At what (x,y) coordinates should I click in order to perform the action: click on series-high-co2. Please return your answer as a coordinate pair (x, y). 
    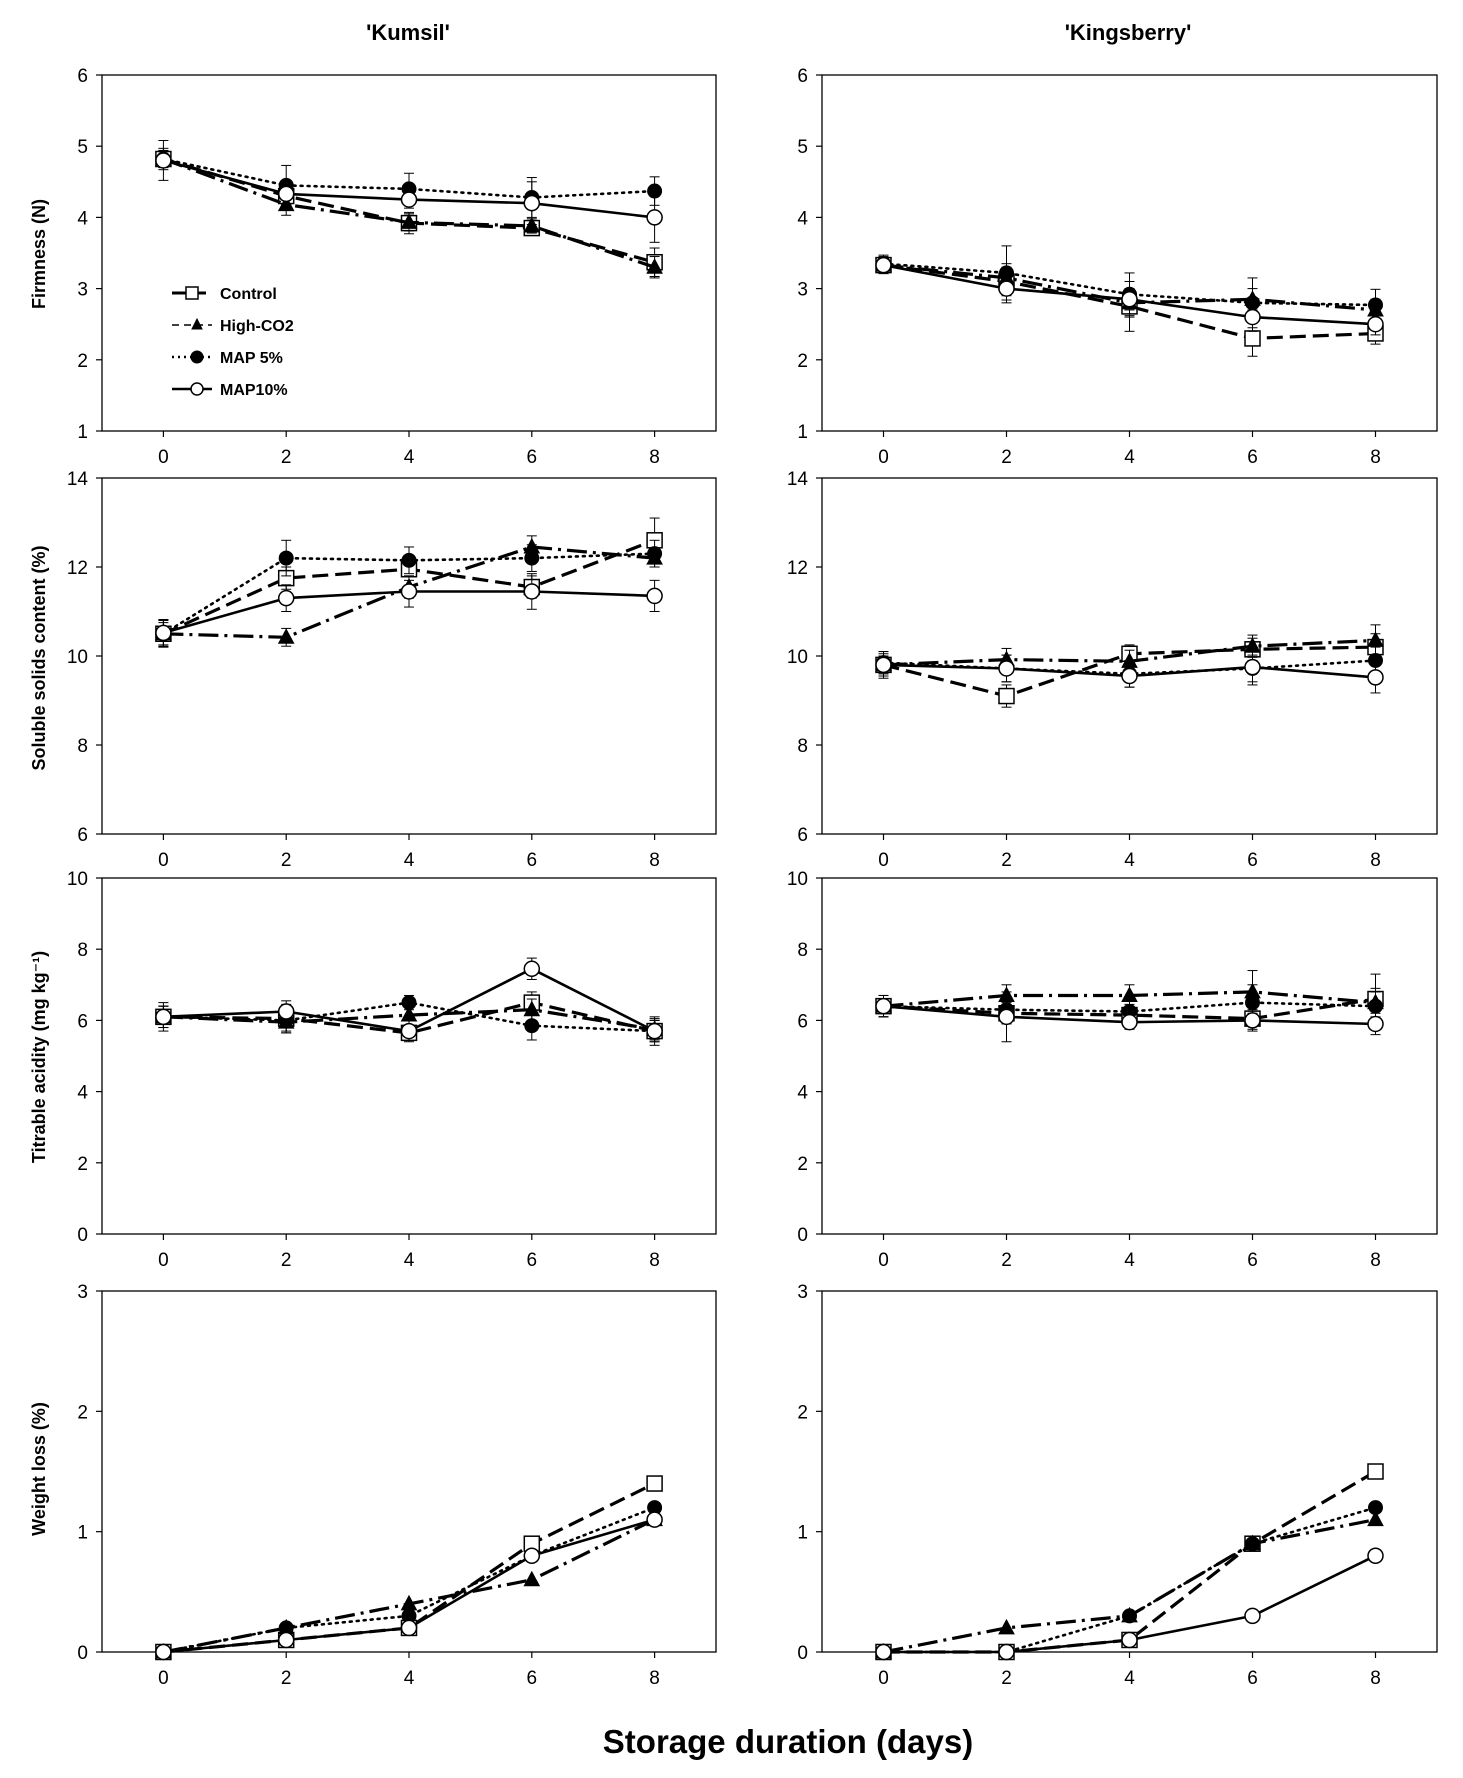
    Looking at the image, I should click on (409, 214).